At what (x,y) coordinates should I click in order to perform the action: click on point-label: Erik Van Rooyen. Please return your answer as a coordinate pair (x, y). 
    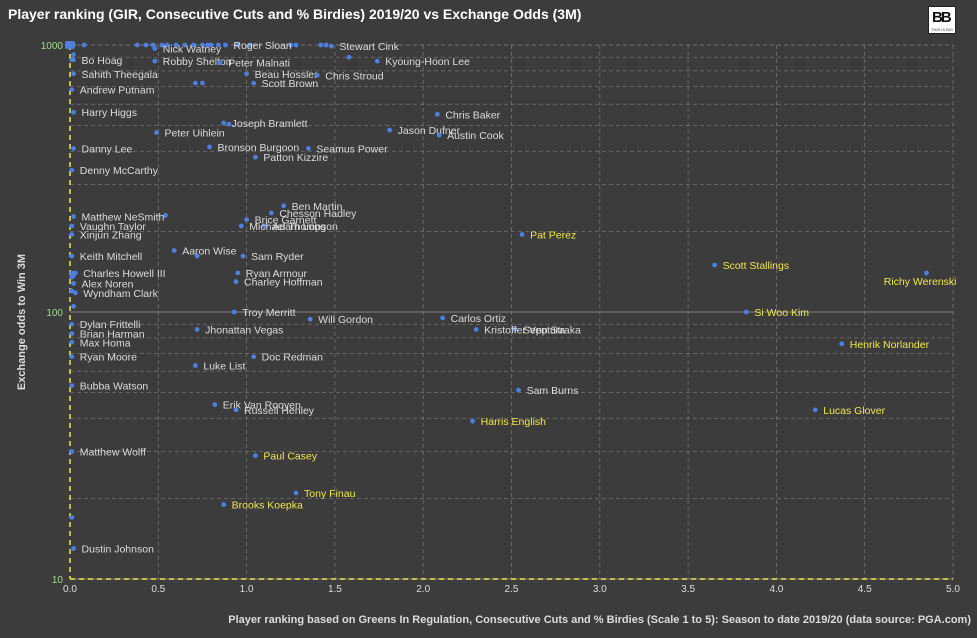
    Looking at the image, I should click on (262, 406).